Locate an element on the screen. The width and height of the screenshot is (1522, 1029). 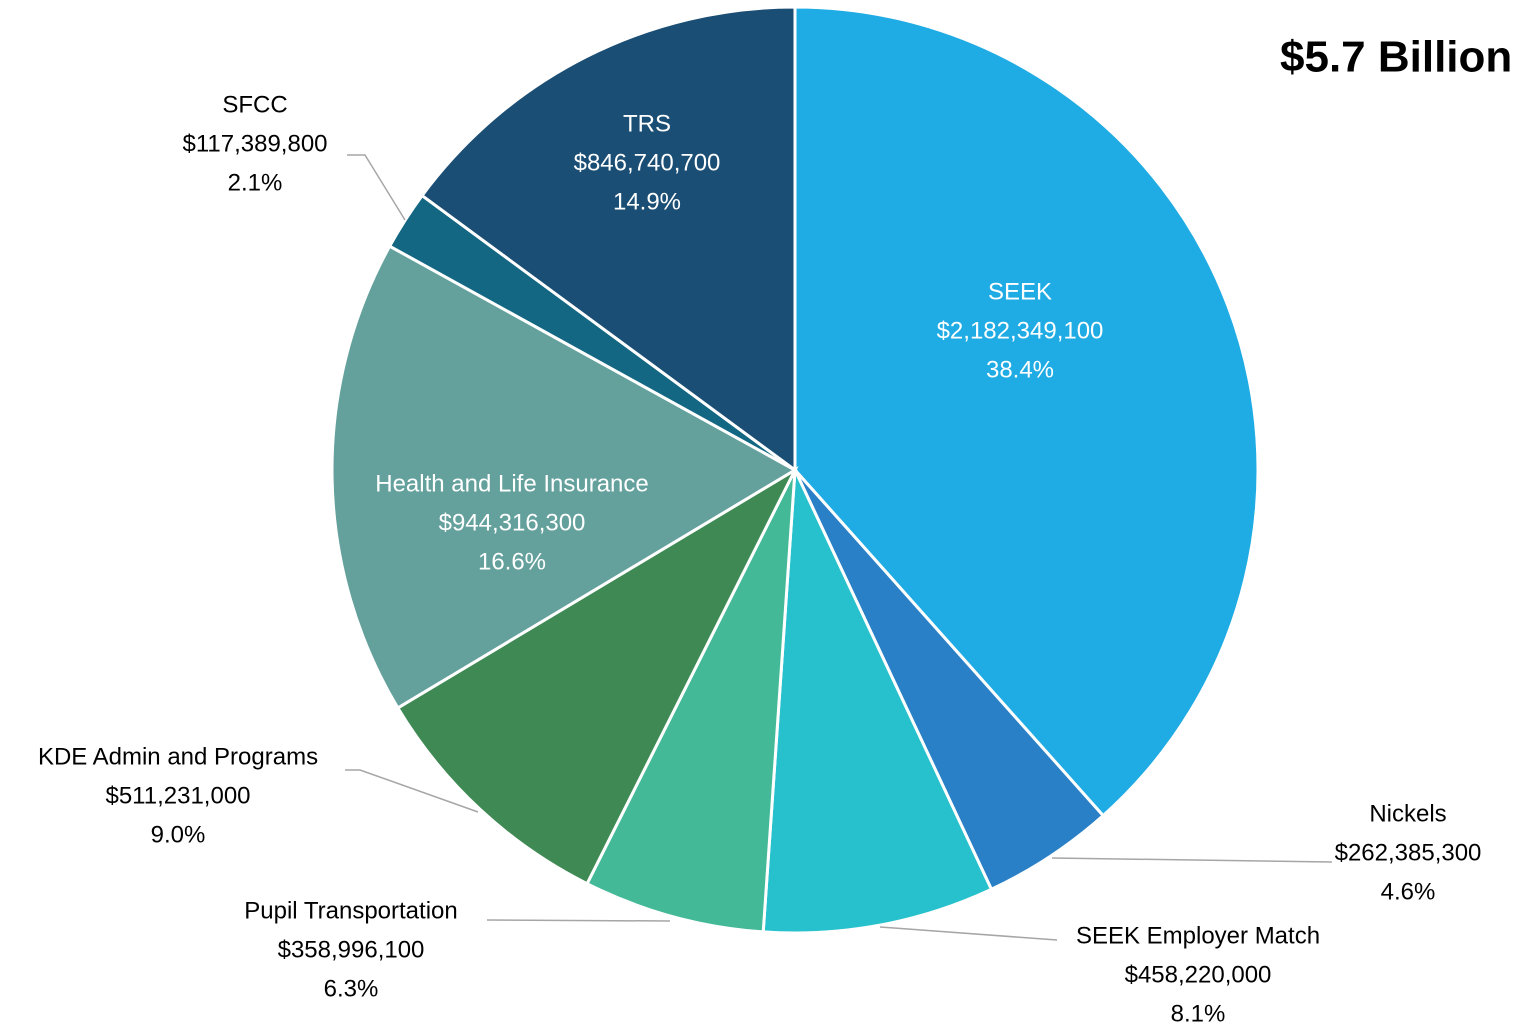
slice-value-label: $846,740,700 is located at coordinates (647, 162).